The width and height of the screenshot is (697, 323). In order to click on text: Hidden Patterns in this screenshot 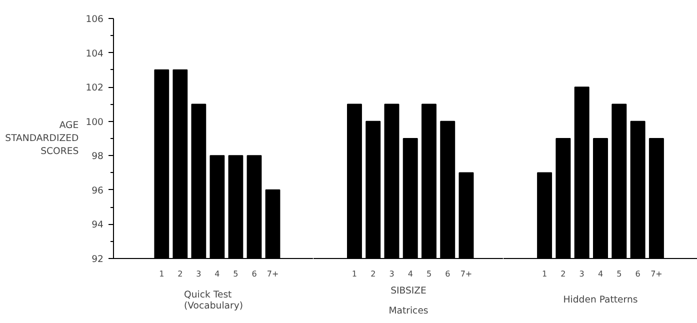, I will do `click(600, 300)`.